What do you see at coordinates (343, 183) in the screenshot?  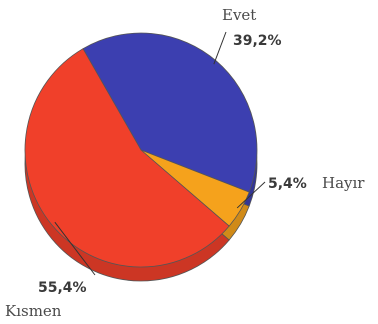 I see `slice-label-hayir: Hayır` at bounding box center [343, 183].